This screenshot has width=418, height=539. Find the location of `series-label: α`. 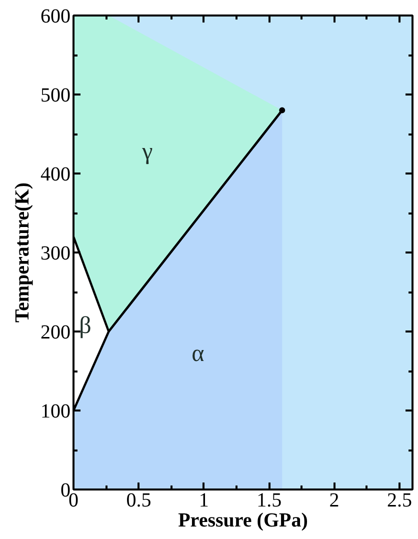

series-label: α is located at coordinates (198, 354).